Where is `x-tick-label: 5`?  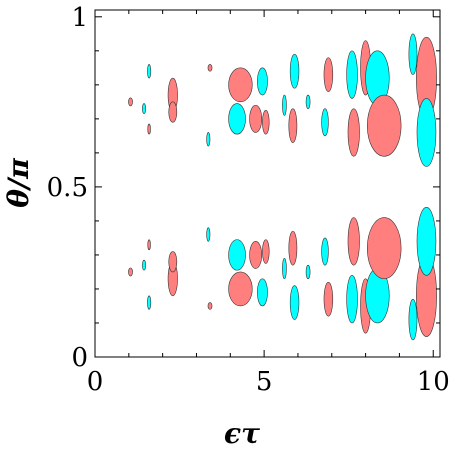
x-tick-label: 5 is located at coordinates (264, 382).